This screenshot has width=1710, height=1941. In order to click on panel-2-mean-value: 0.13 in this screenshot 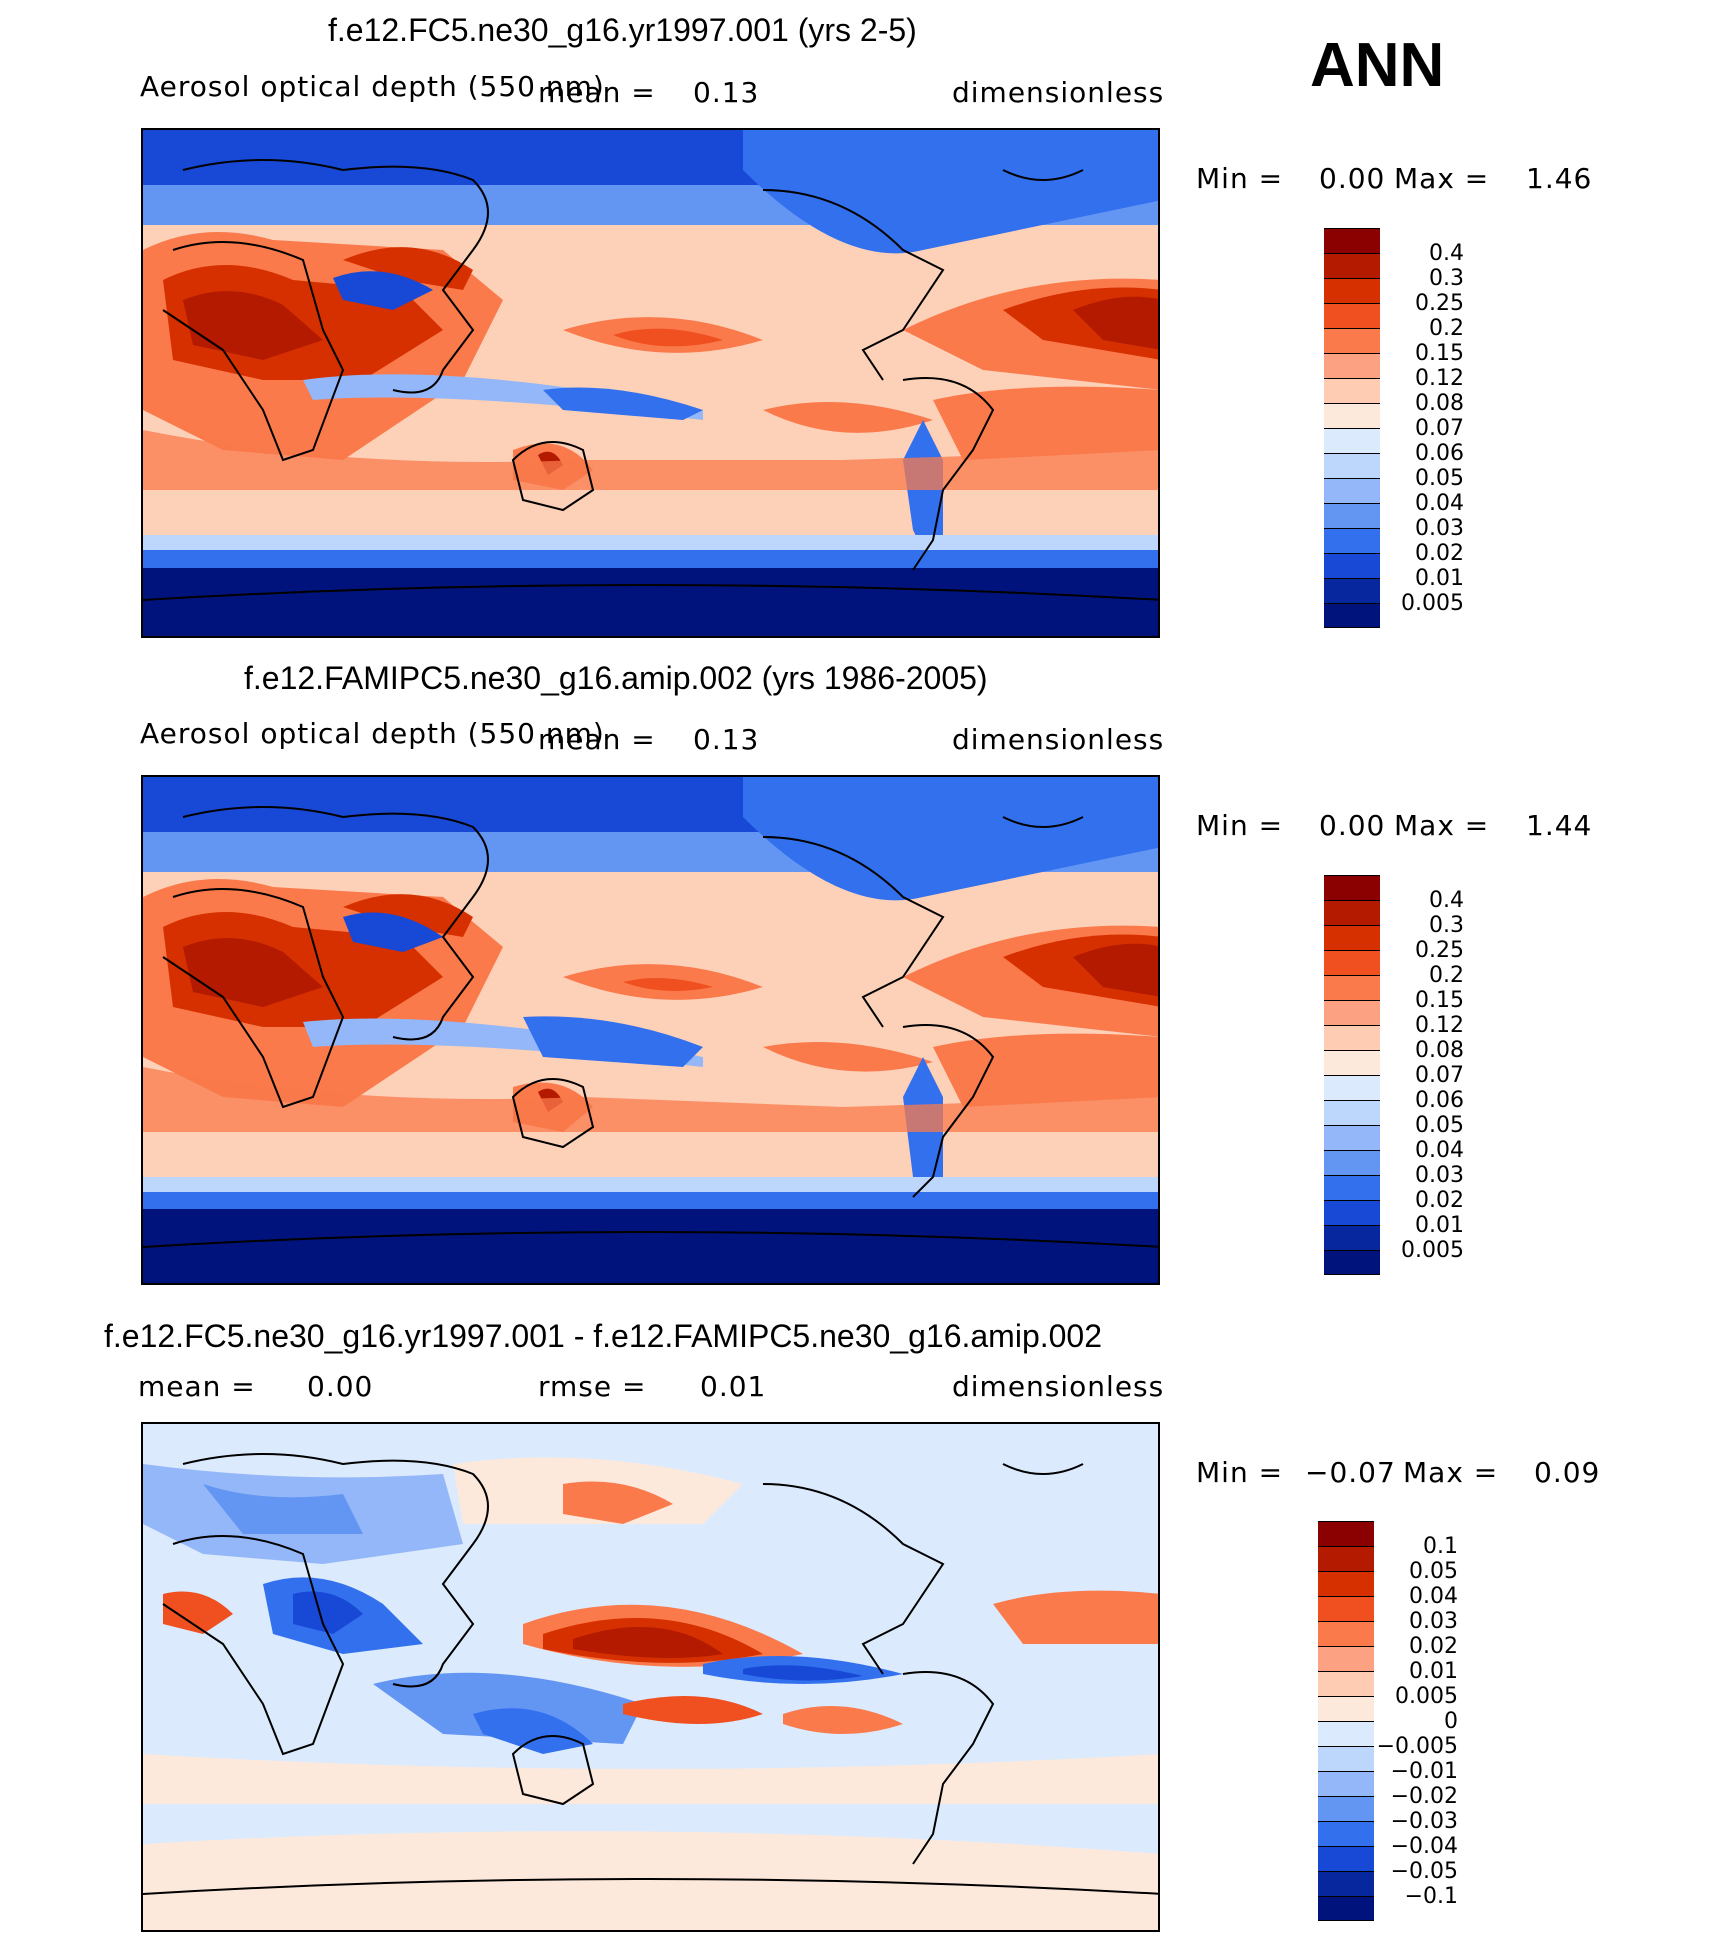, I will do `click(726, 739)`.